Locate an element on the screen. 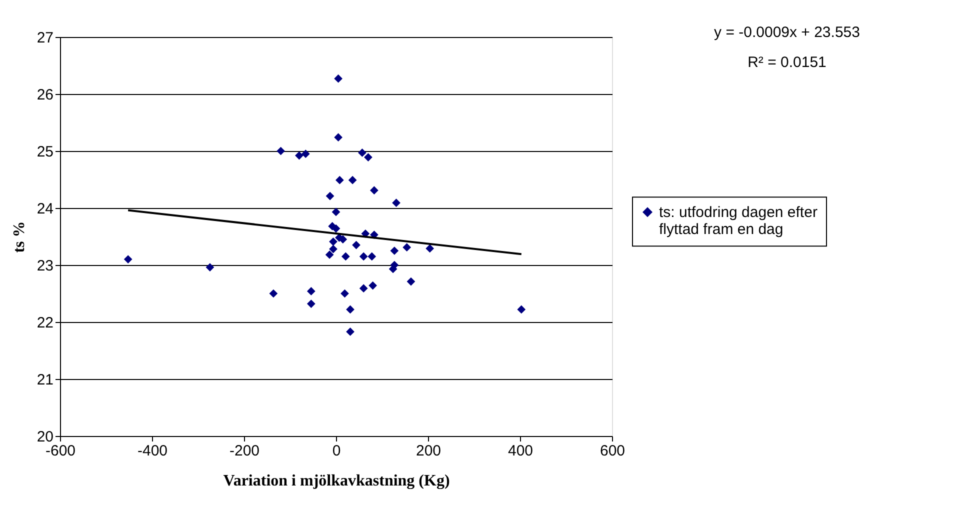 The width and height of the screenshot is (971, 522). y-tick-label: 27 is located at coordinates (45, 38).